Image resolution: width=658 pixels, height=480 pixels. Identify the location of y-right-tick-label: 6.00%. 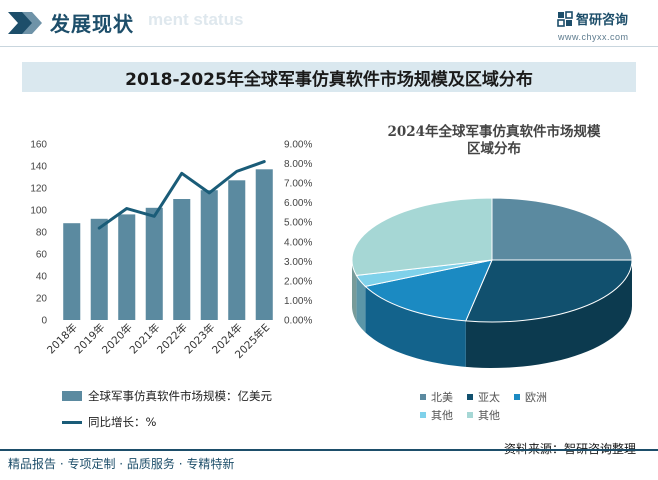
(298, 203).